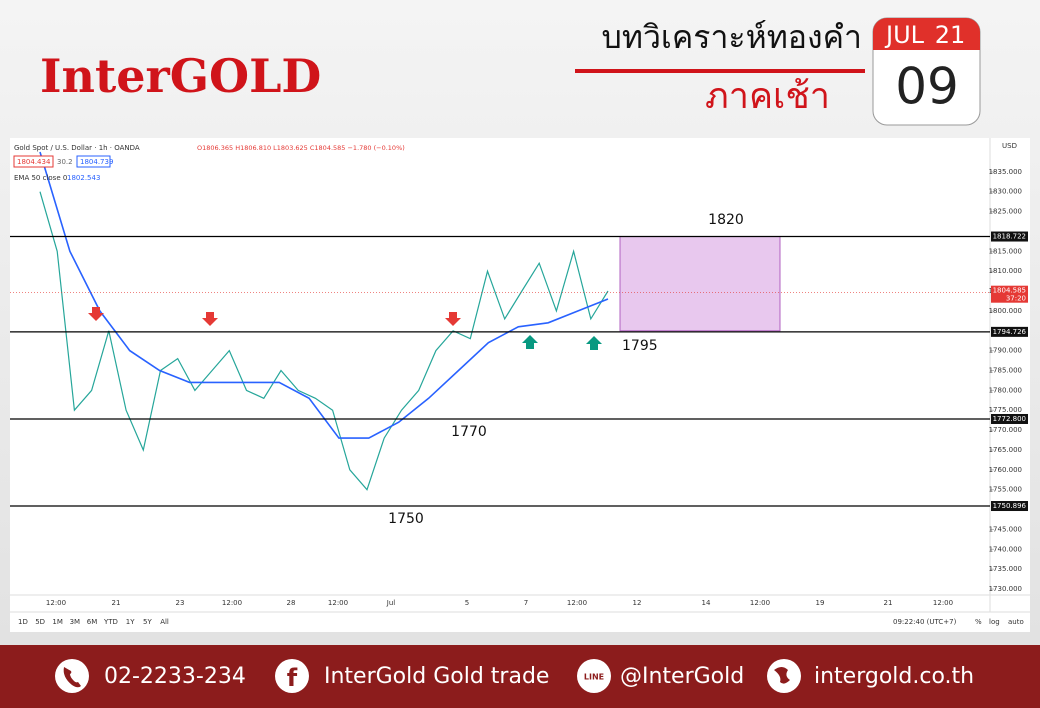 Image resolution: width=1040 pixels, height=708 pixels. I want to click on annotation: 1820, so click(726, 220).